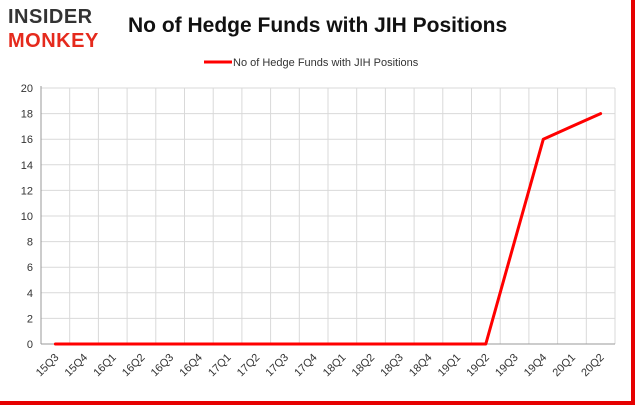  Describe the element at coordinates (306, 366) in the screenshot. I see `x-tick-label: 17Q4` at that location.